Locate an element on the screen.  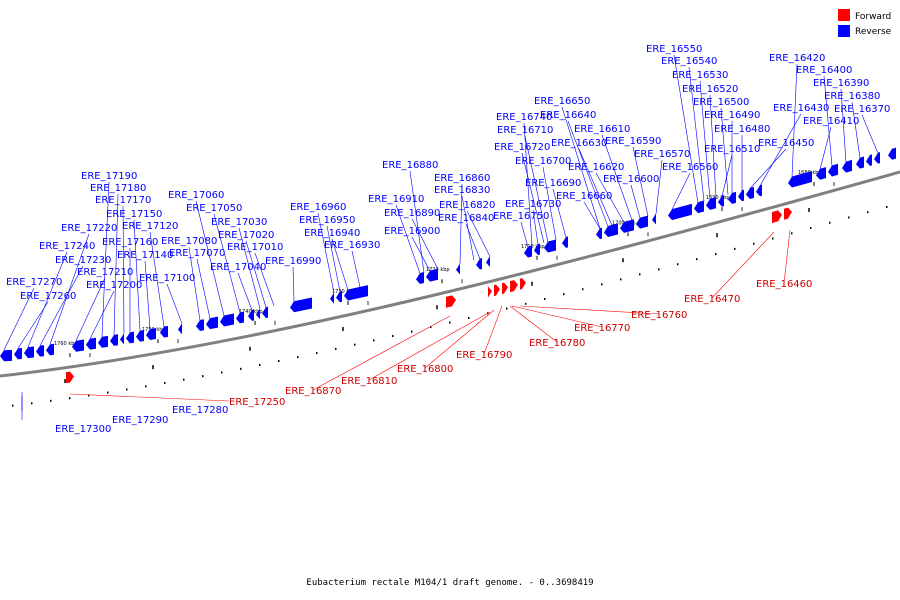
forward-gene-label: ERE_16810 is located at coordinates (369, 381).